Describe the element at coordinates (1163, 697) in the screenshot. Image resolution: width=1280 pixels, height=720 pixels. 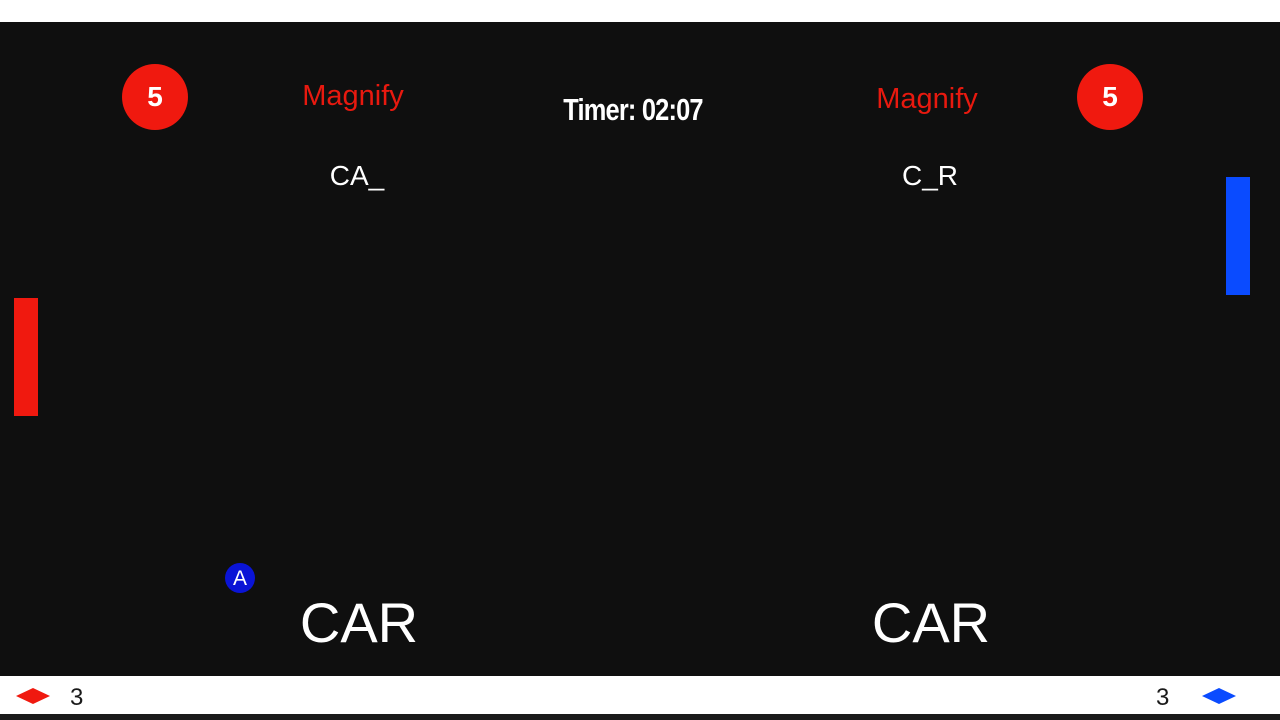
I see `right-lives-count: 3` at that location.